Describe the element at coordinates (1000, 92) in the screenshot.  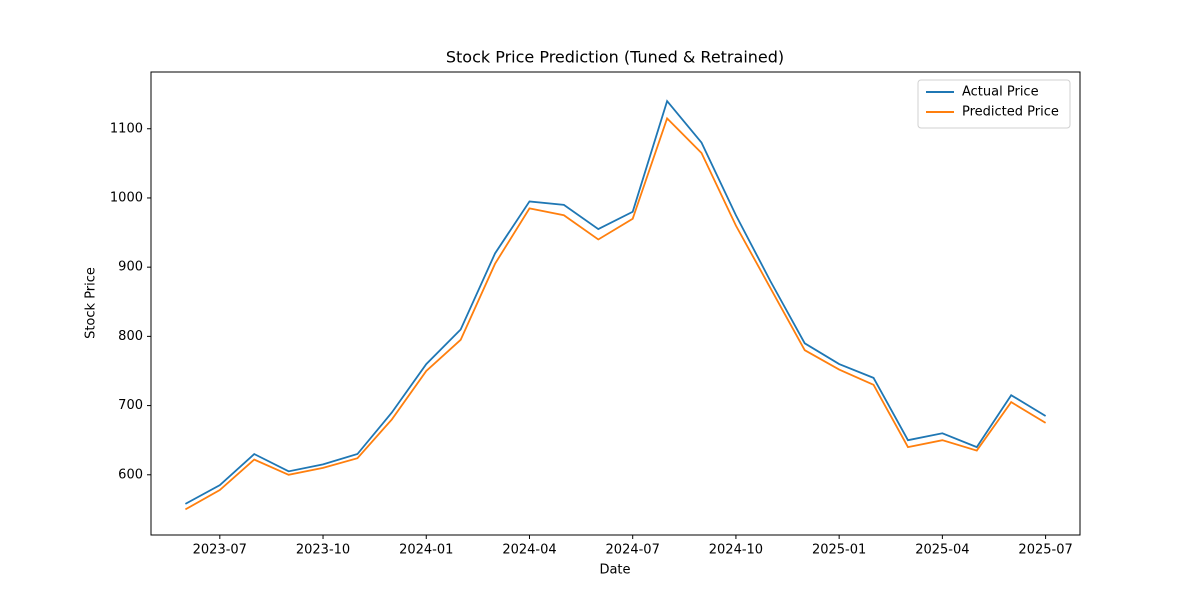
I see `legend-label: Actual Price` at that location.